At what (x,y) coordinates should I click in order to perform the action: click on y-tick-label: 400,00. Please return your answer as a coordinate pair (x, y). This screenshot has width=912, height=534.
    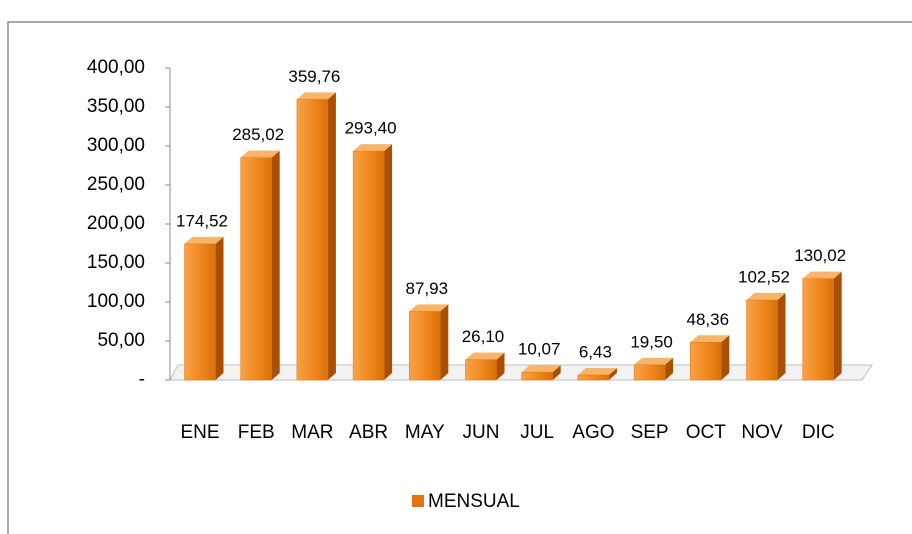
    Looking at the image, I should click on (116, 67).